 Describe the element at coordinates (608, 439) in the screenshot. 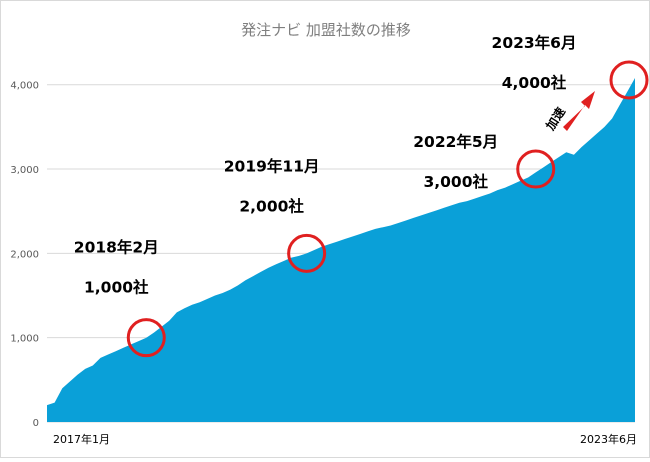

I see `x-tick-label-end: 2023年6月` at that location.